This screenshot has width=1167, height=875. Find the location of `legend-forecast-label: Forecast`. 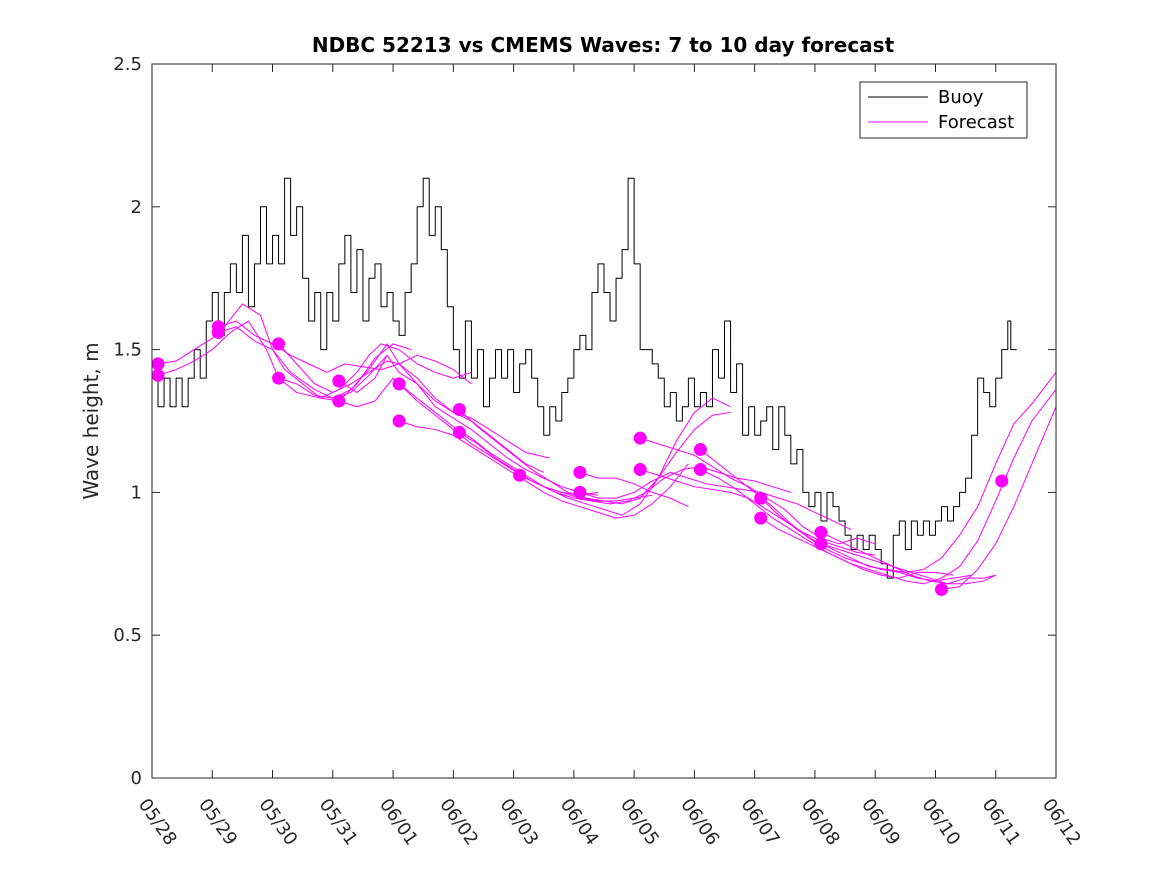

legend-forecast-label: Forecast is located at coordinates (976, 122).